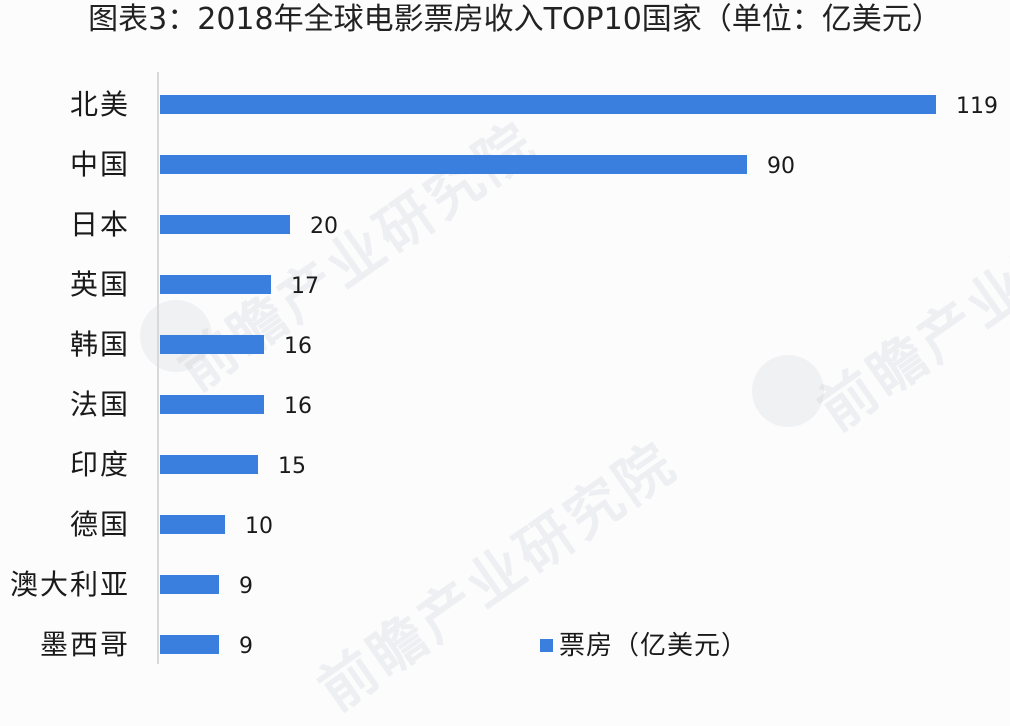 The image size is (1010, 726). I want to click on category-label: 墨西哥, so click(84, 644).